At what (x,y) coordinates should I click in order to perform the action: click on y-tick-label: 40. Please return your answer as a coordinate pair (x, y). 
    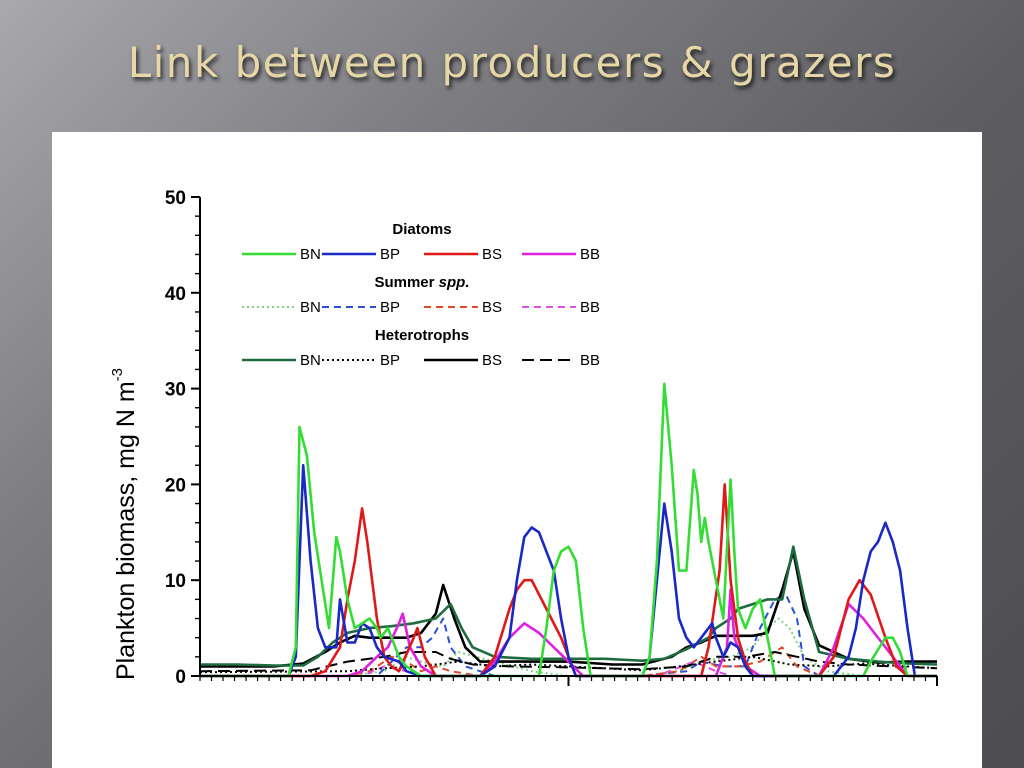
    Looking at the image, I should click on (175, 294).